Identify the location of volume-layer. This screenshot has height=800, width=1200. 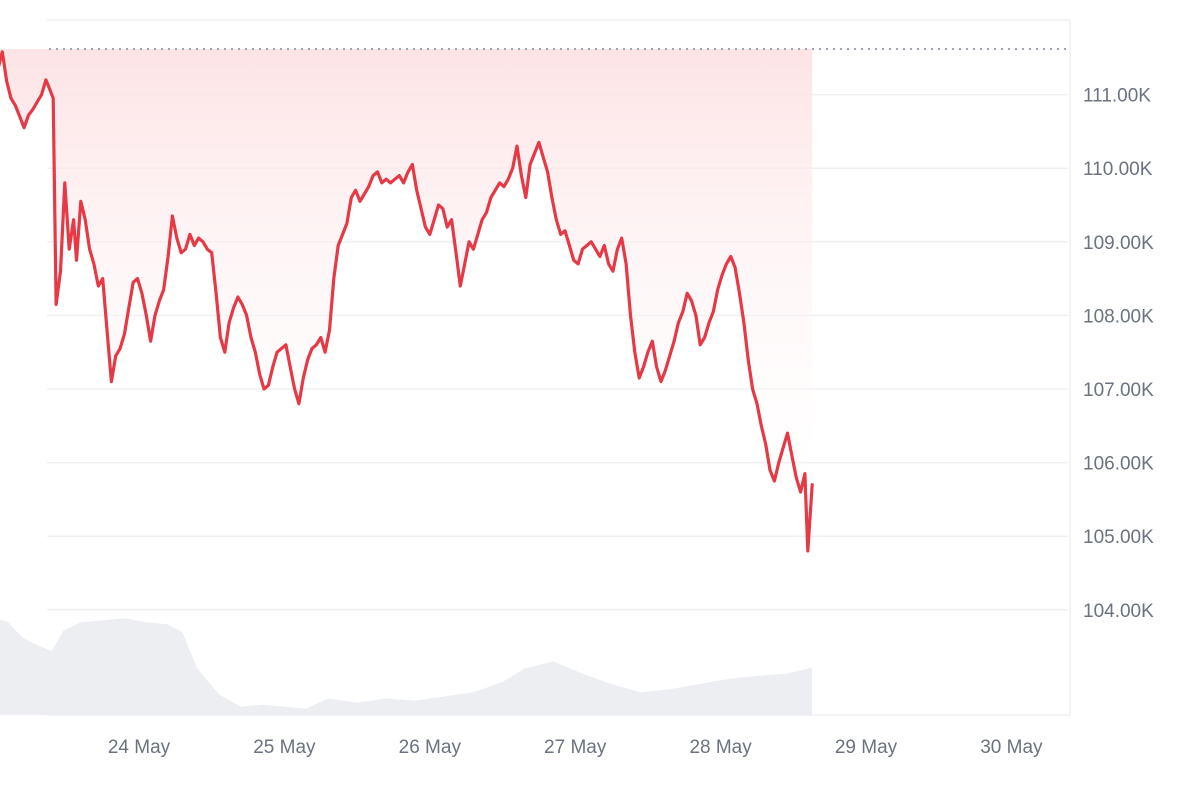
(406, 666).